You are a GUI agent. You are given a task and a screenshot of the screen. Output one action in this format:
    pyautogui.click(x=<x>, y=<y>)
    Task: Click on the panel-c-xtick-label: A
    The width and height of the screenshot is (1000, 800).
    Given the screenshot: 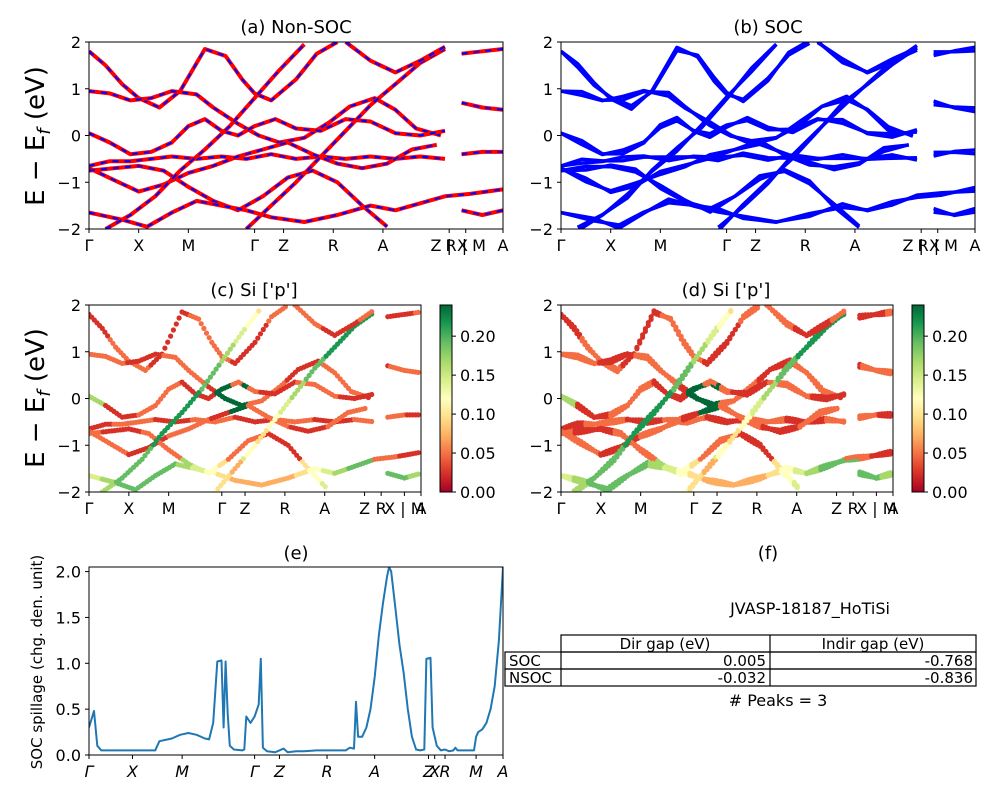 What is the action you would take?
    pyautogui.click(x=421, y=508)
    